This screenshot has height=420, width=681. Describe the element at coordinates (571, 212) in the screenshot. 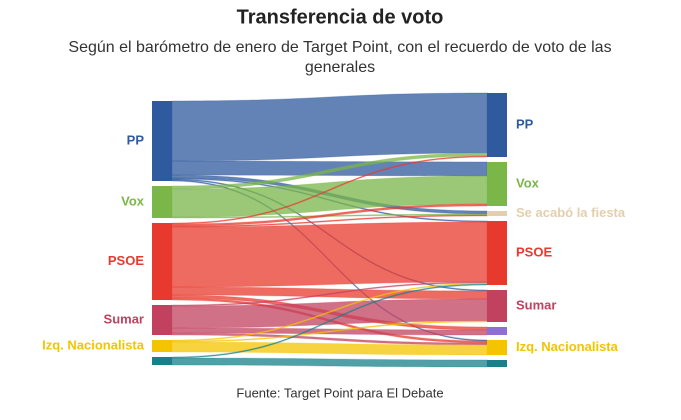

I see `target-label: Se acabó la fiesta` at that location.